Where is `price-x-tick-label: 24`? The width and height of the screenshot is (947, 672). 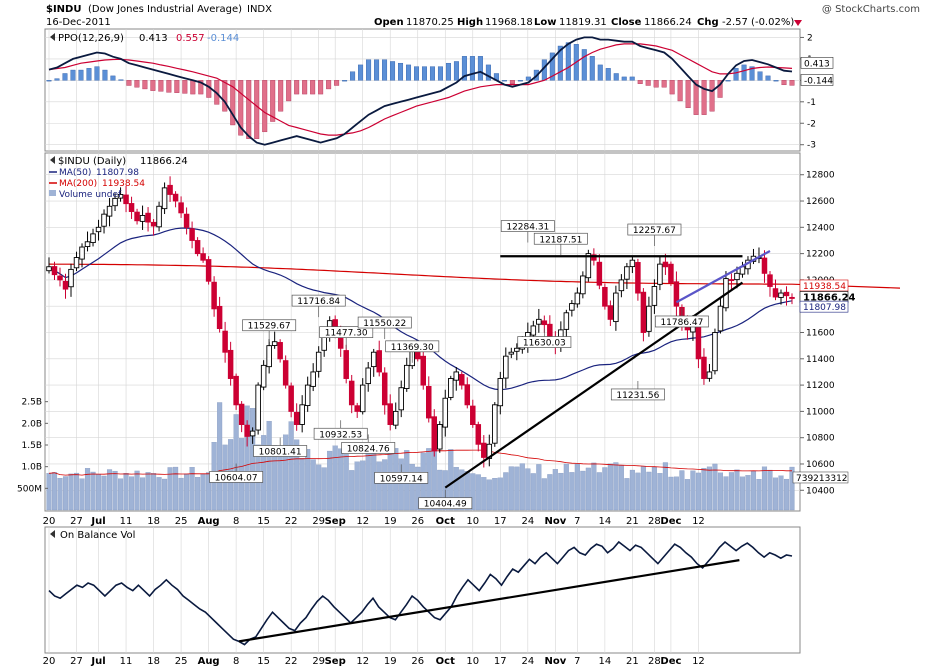
price-x-tick-label: 24 is located at coordinates (527, 521).